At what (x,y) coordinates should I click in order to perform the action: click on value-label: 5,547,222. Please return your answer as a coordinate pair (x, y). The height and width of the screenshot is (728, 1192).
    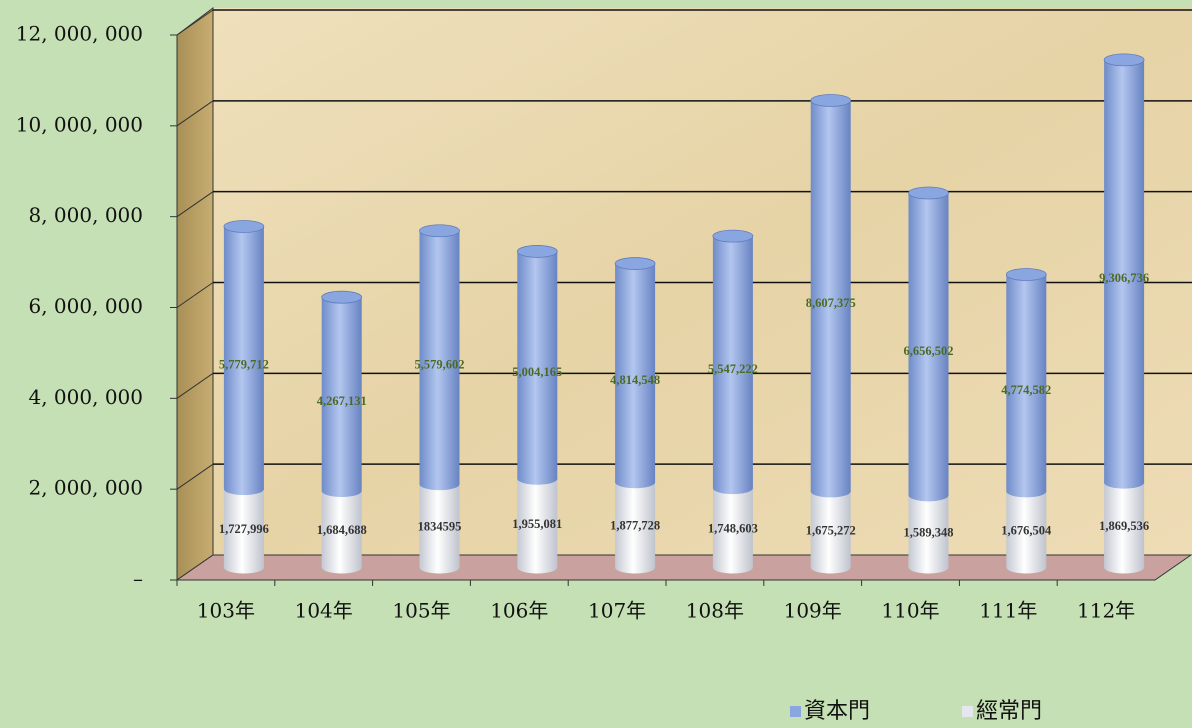
    Looking at the image, I should click on (733, 369).